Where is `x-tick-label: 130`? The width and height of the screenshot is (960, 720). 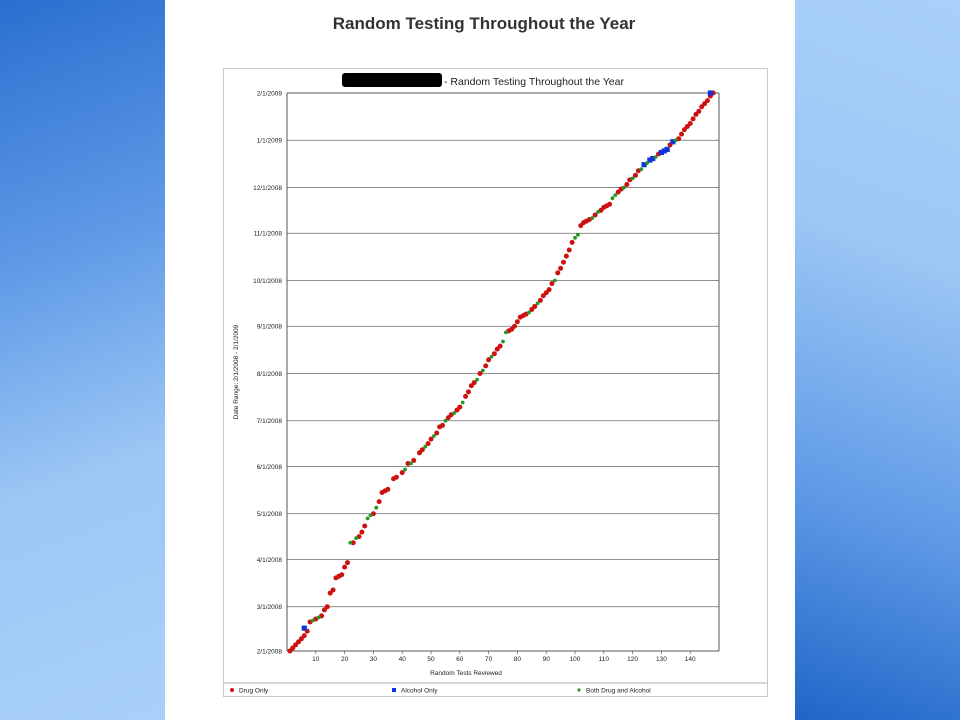
x-tick-label: 130 is located at coordinates (661, 659).